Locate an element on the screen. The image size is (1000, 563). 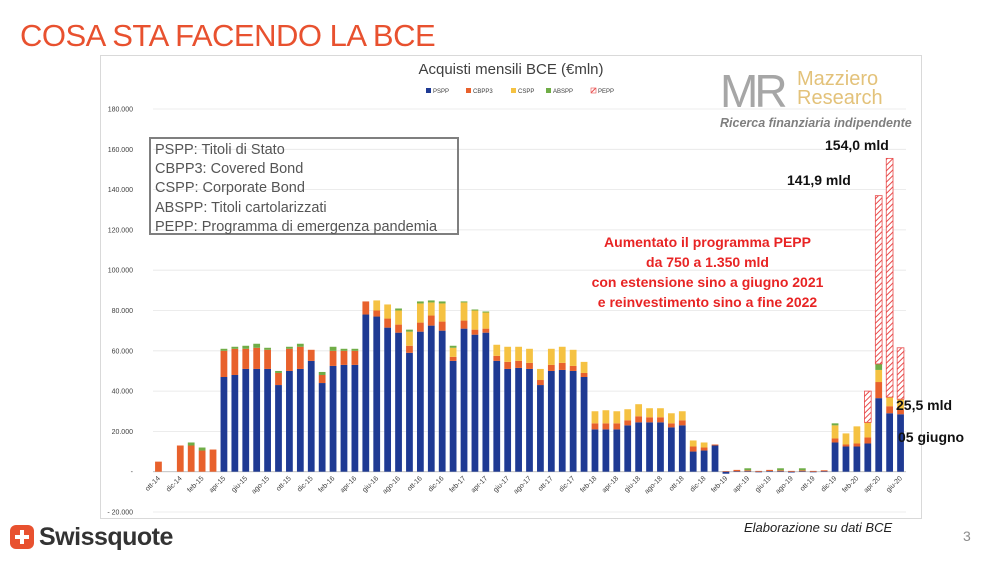
y-tick-label: 120.000 is located at coordinates (120, 230).